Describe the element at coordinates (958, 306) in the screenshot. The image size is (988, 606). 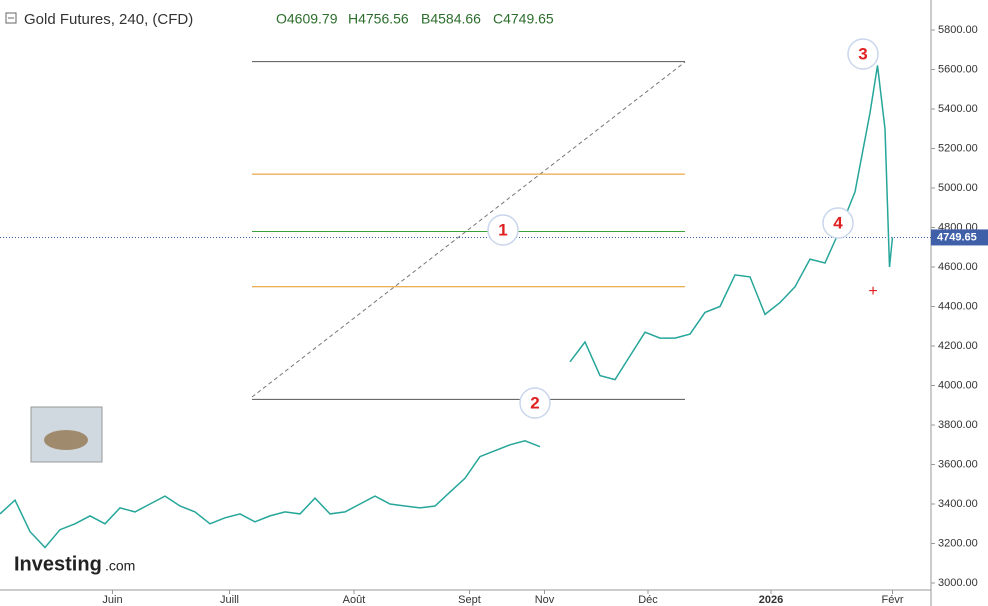
I see `y-tick-label: 4400.00` at that location.